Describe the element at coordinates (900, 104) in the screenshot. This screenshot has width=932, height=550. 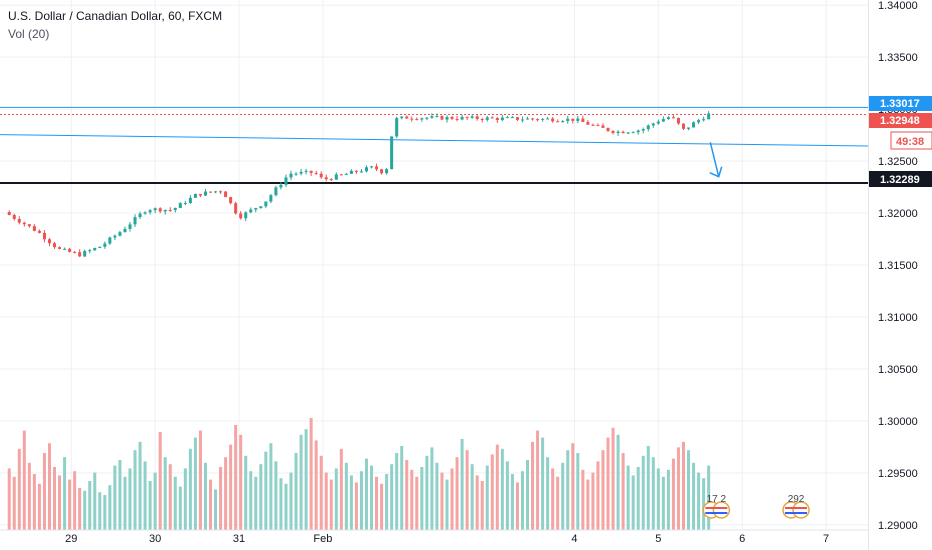
I see `price-label-top-line-text: 1.33017` at that location.